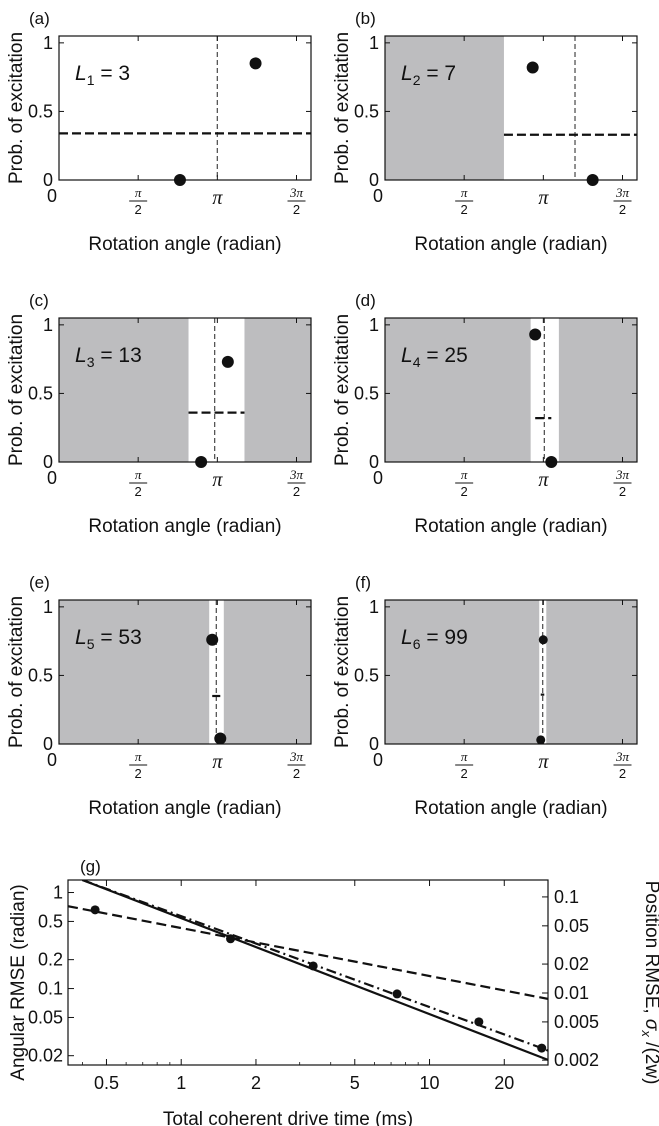 The height and width of the screenshot is (1126, 659). I want to click on annotation-value: = 3, so click(112, 73).